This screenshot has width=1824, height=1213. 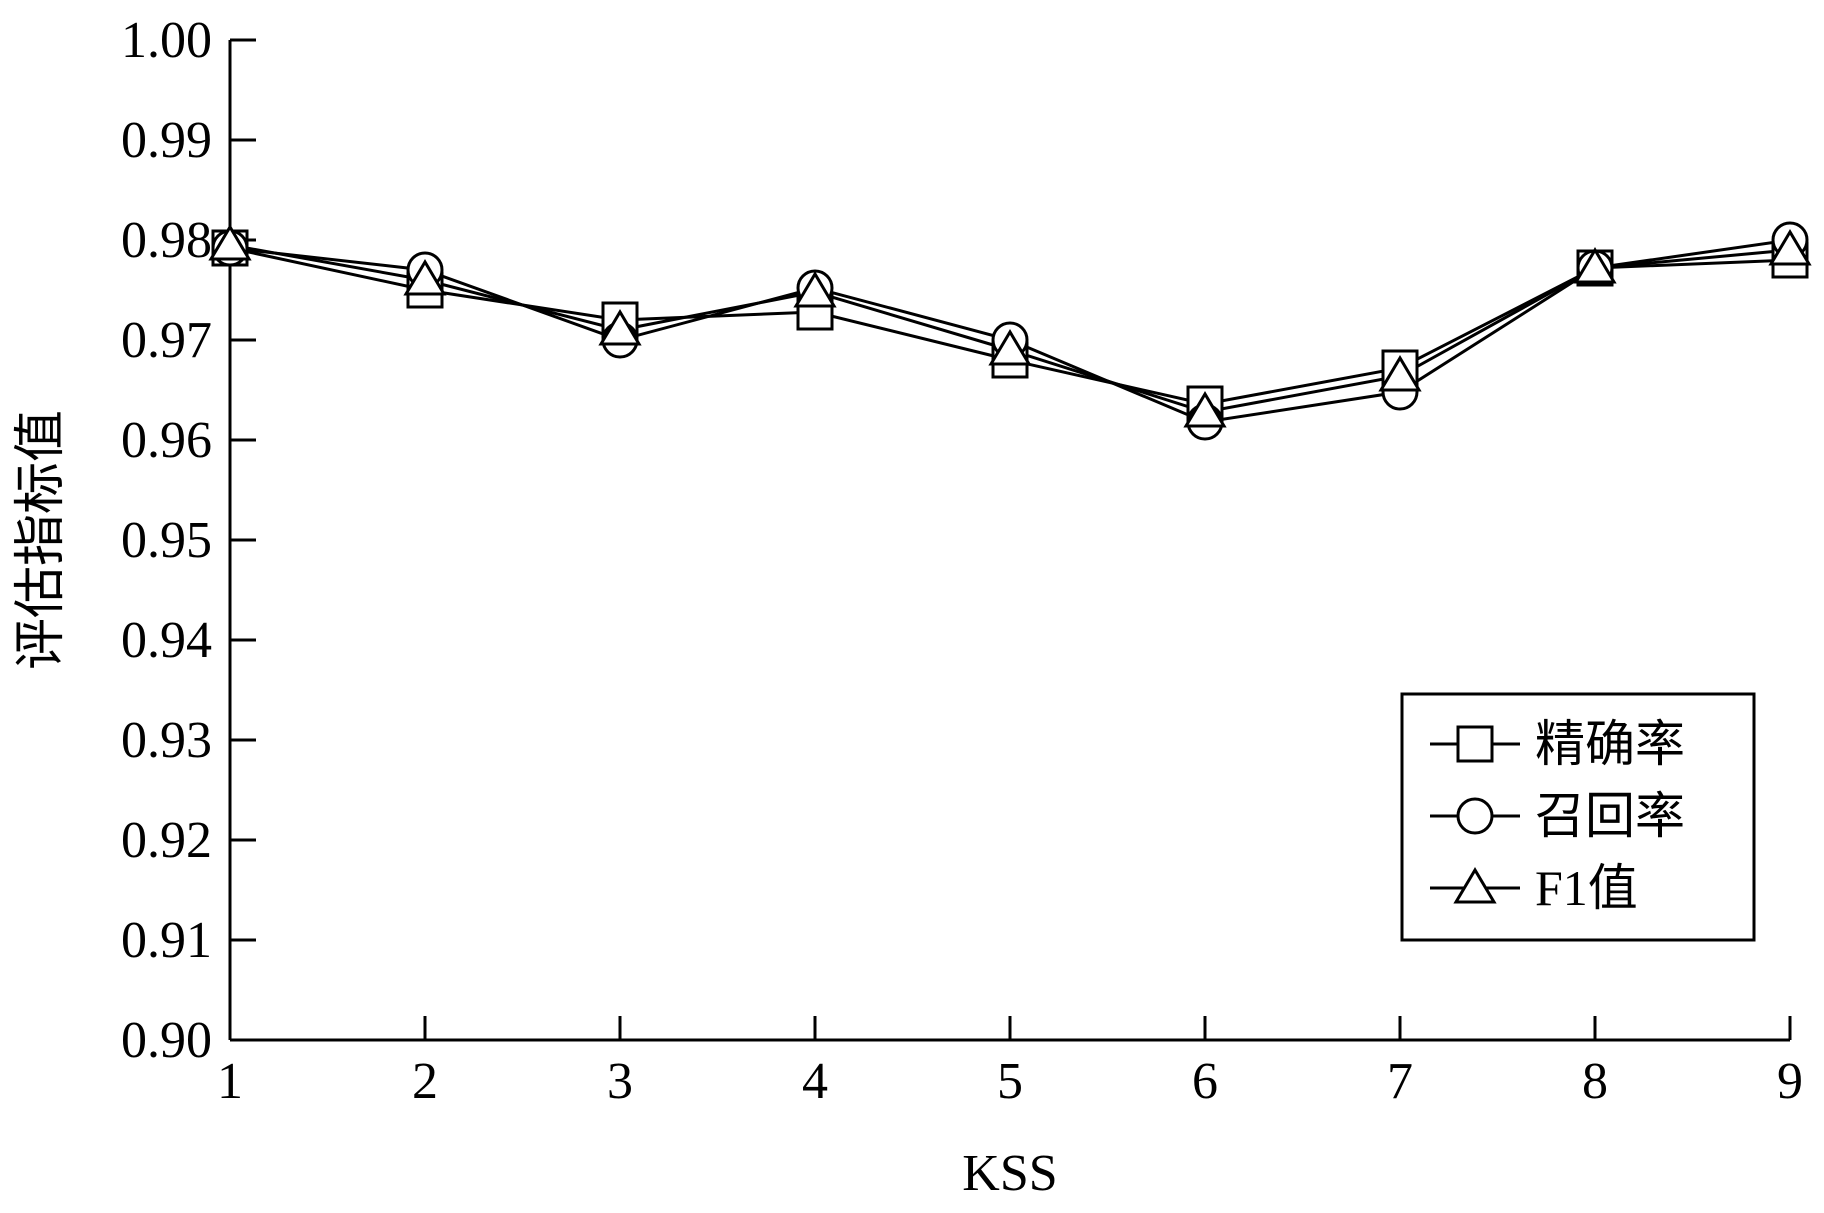 I want to click on x-tick-label: 7, so click(x=1400, y=1081).